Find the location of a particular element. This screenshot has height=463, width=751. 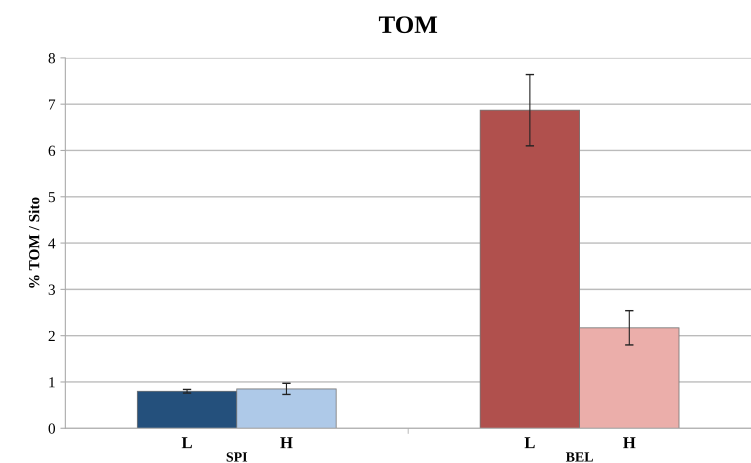

y-tick-label: 6 is located at coordinates (52, 151).